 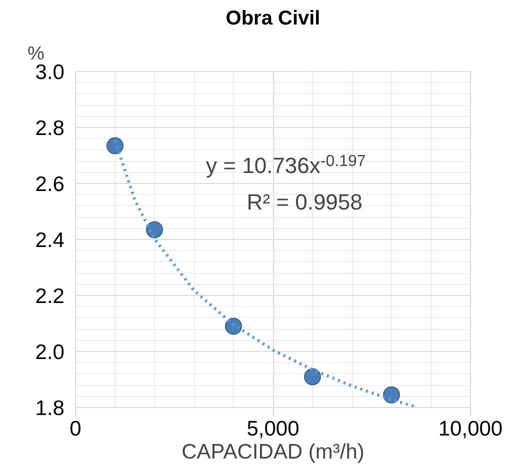 I want to click on y-tick-label: 2.2, so click(x=50, y=296).